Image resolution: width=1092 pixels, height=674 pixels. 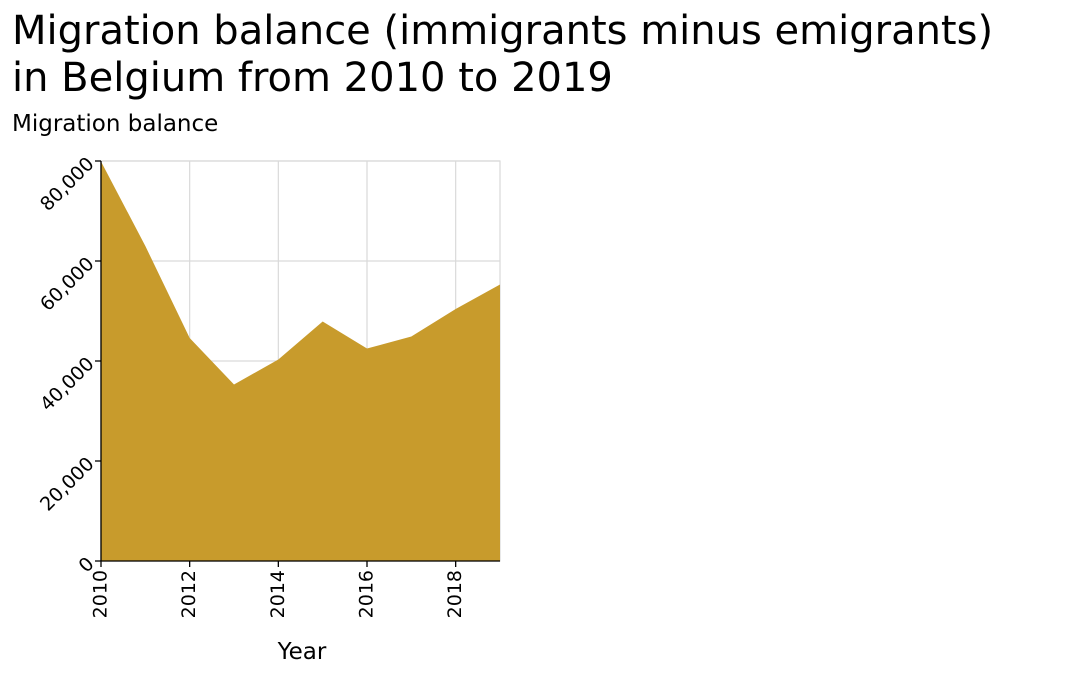 I want to click on y-tick-label: 20,000, so click(x=67, y=484).